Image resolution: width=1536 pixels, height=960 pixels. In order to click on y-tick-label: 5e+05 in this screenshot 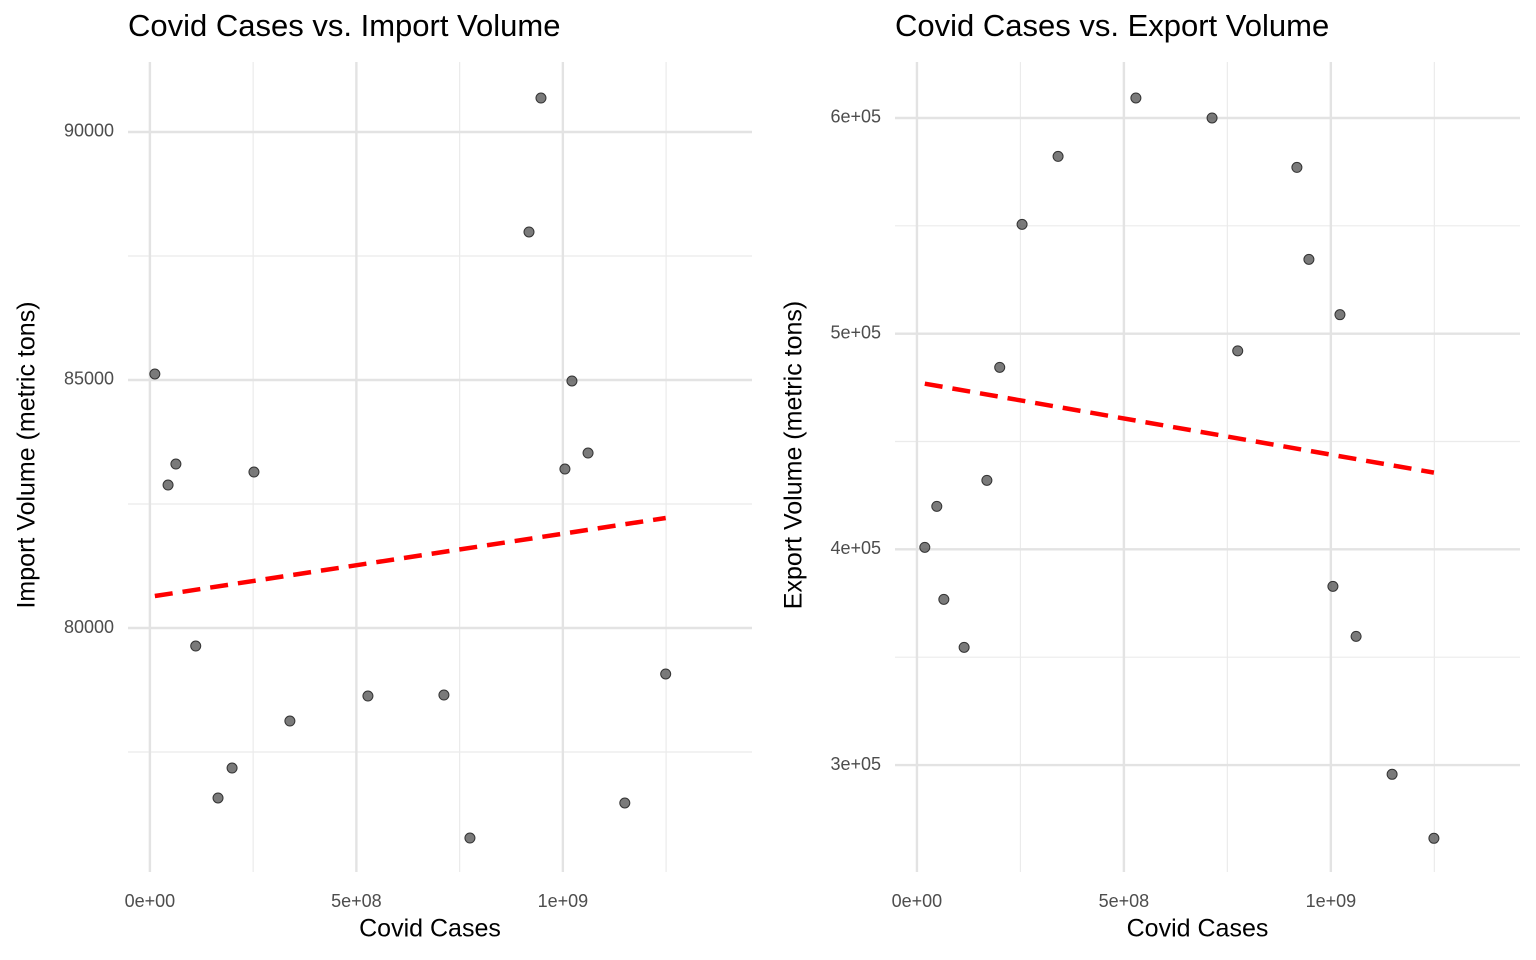, I will do `click(855, 332)`.